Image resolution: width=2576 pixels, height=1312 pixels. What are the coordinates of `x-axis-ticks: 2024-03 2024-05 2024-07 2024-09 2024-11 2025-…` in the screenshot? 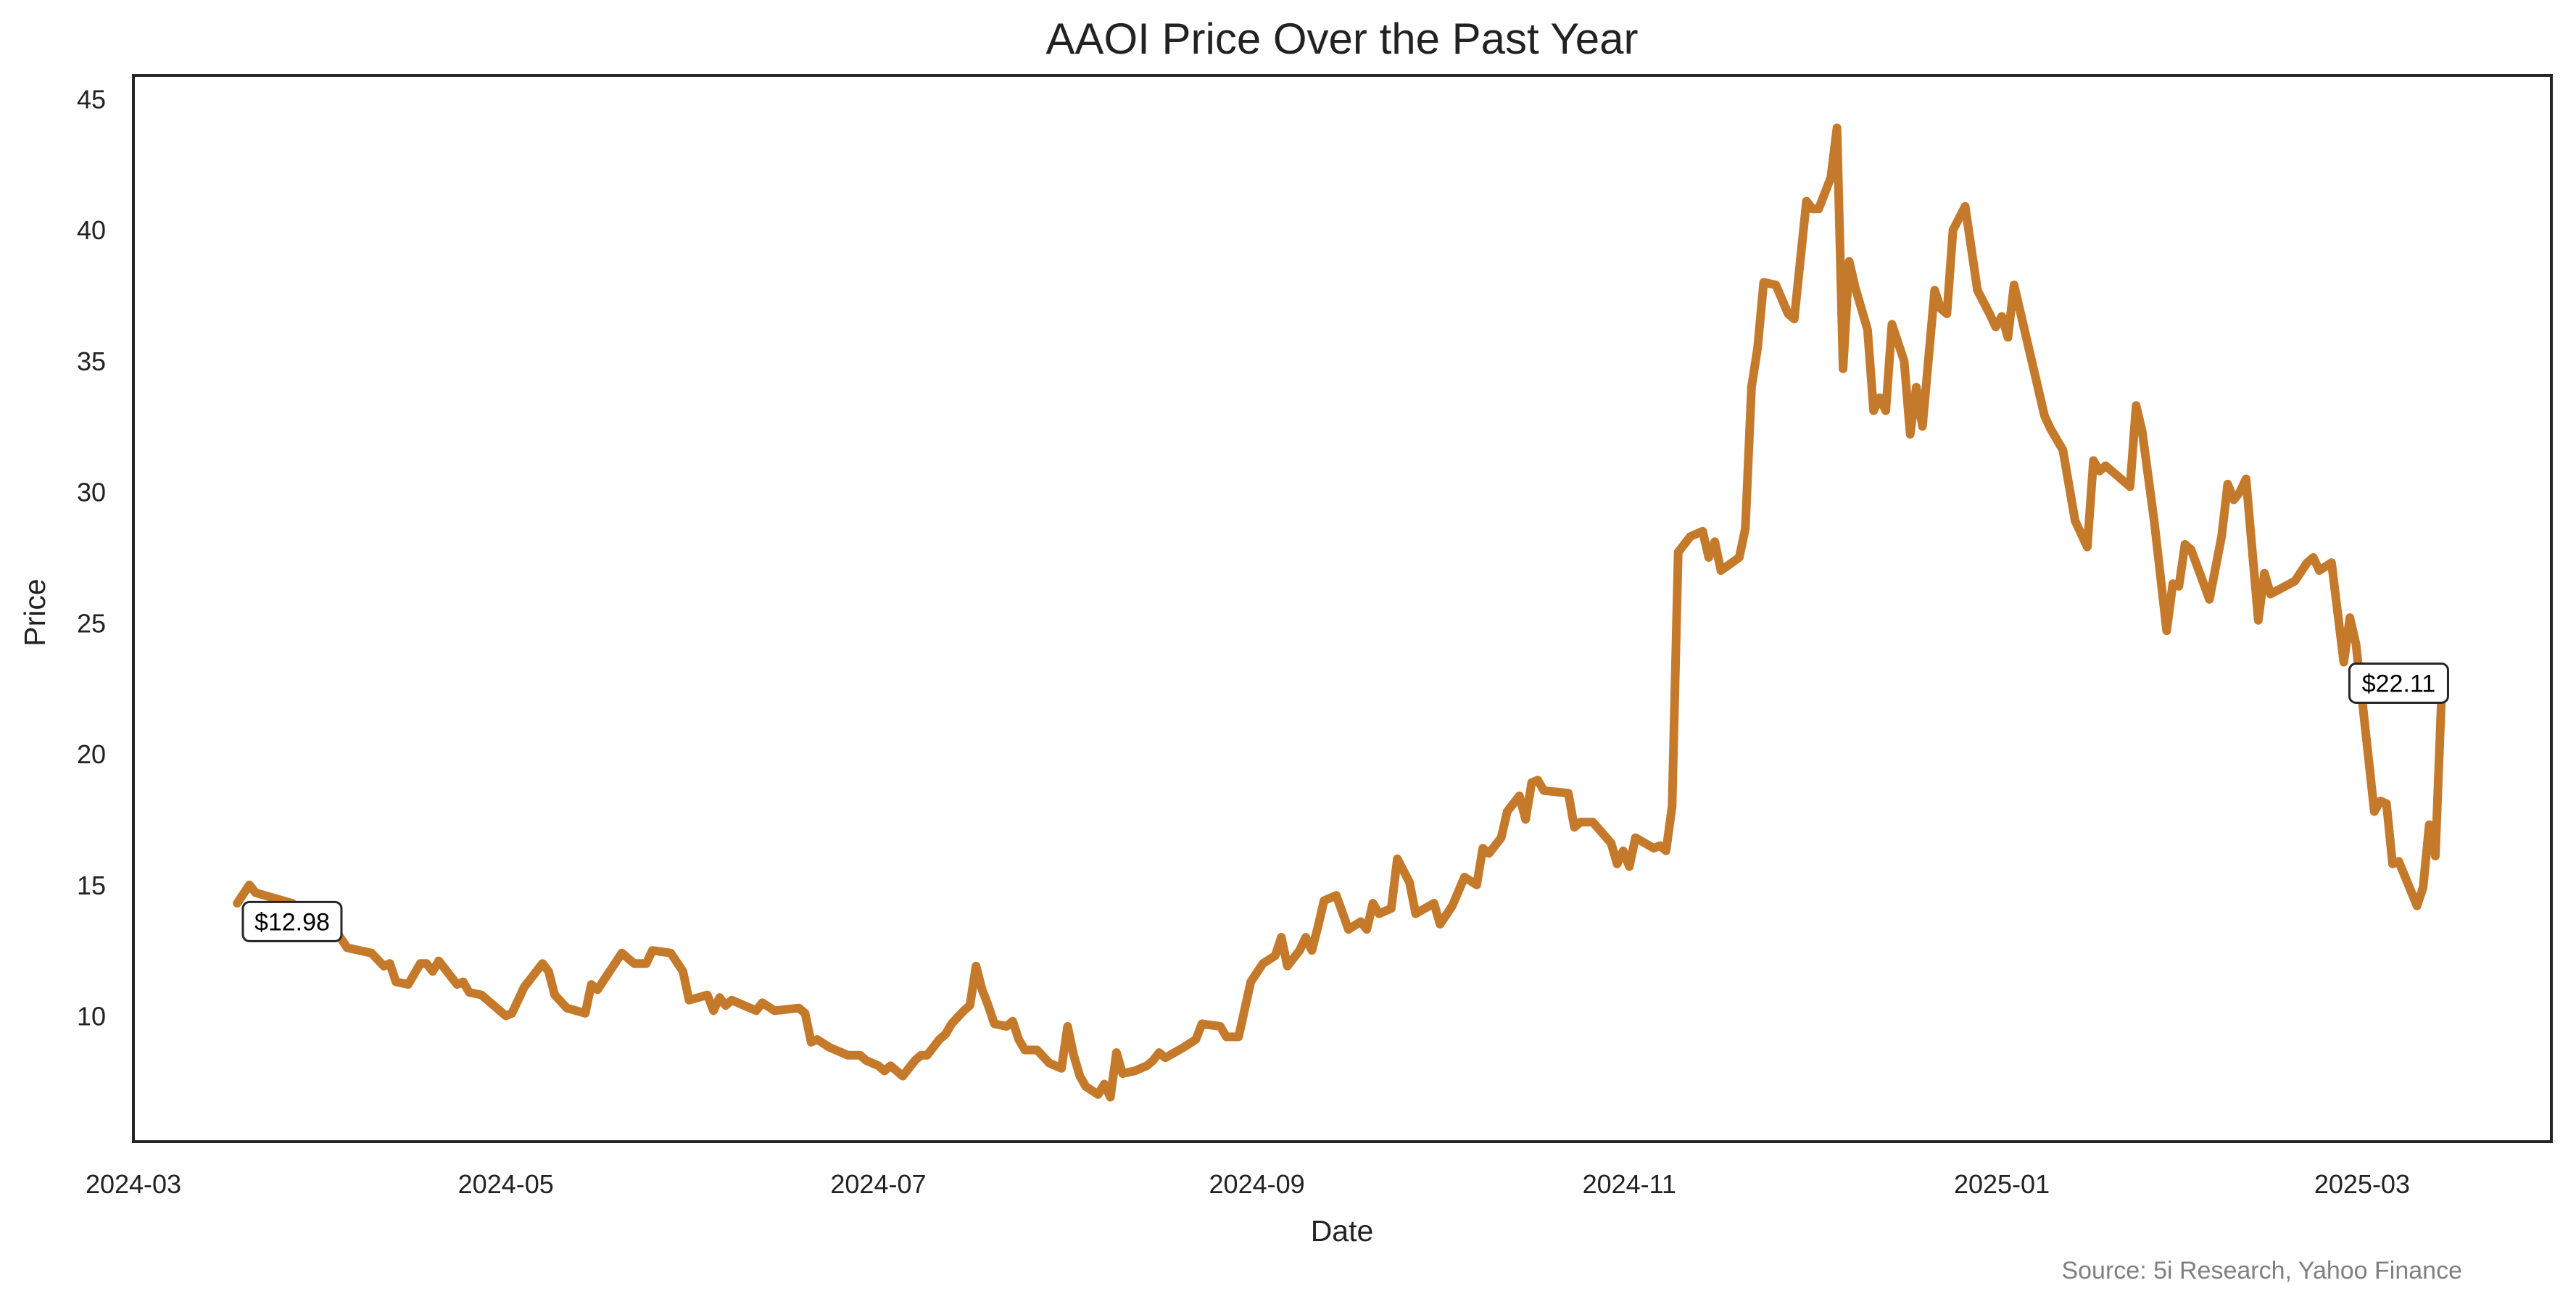 It's located at (1248, 1184).